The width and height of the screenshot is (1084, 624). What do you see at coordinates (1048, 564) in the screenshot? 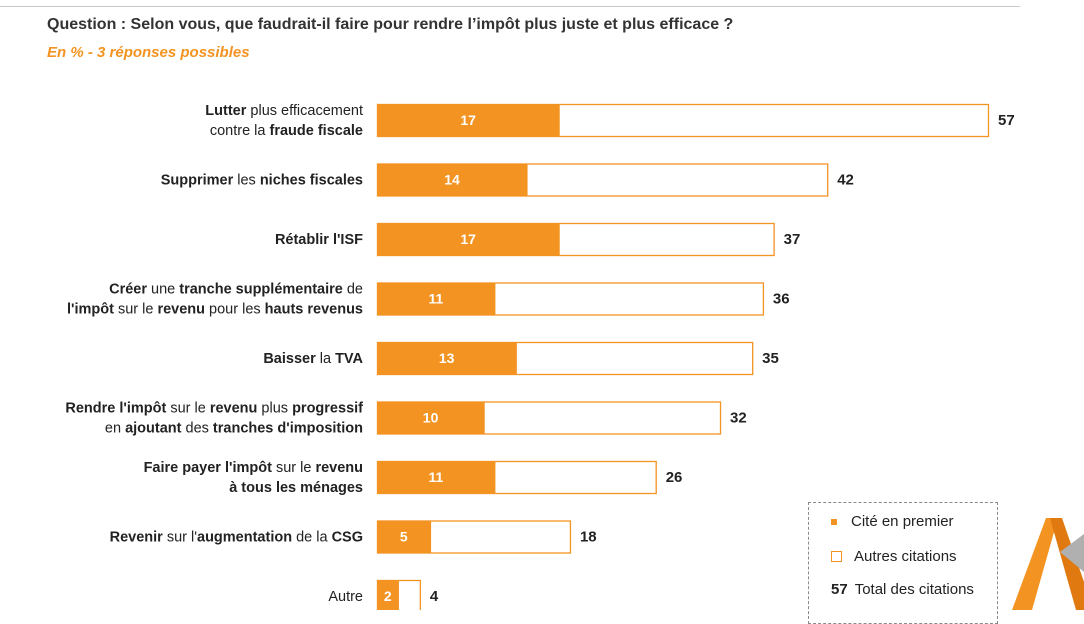
I see `brand-logo-icon` at bounding box center [1048, 564].